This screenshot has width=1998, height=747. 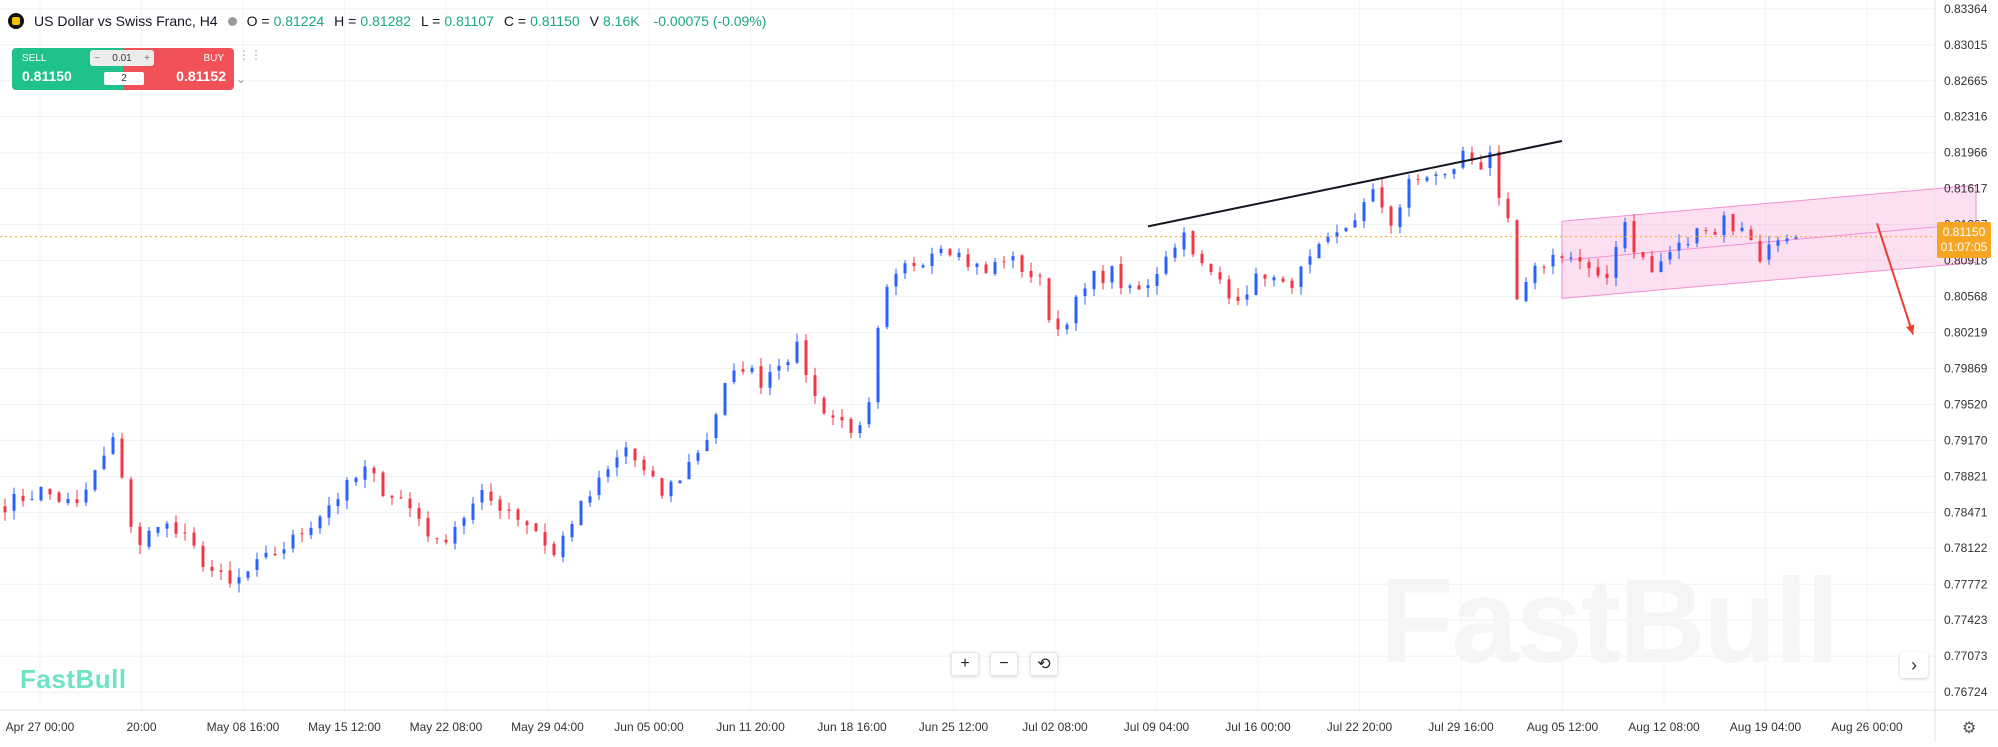 What do you see at coordinates (614, 21) in the screenshot?
I see `volume: V 8.16K` at bounding box center [614, 21].